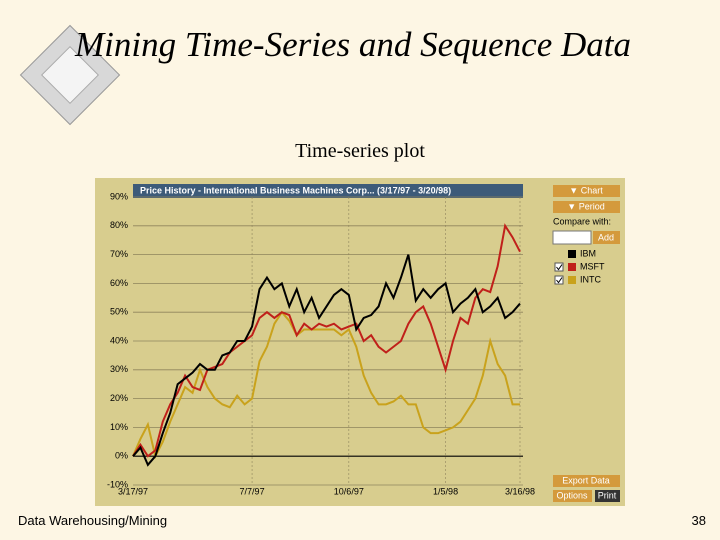  Describe the element at coordinates (119, 225) in the screenshot. I see `y-tick-label: 80%` at that location.